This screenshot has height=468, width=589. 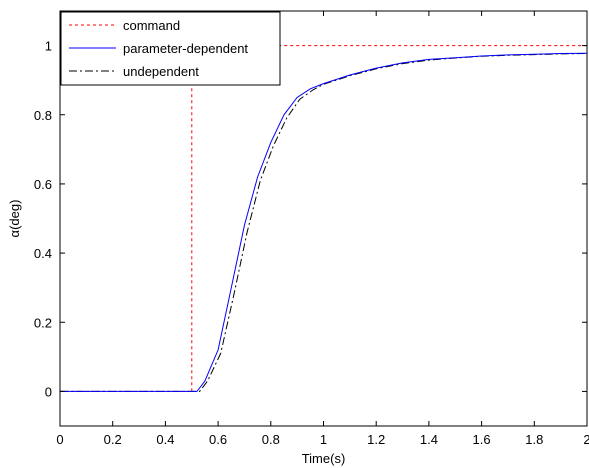 I want to click on legend-label-command: command, so click(x=151, y=25).